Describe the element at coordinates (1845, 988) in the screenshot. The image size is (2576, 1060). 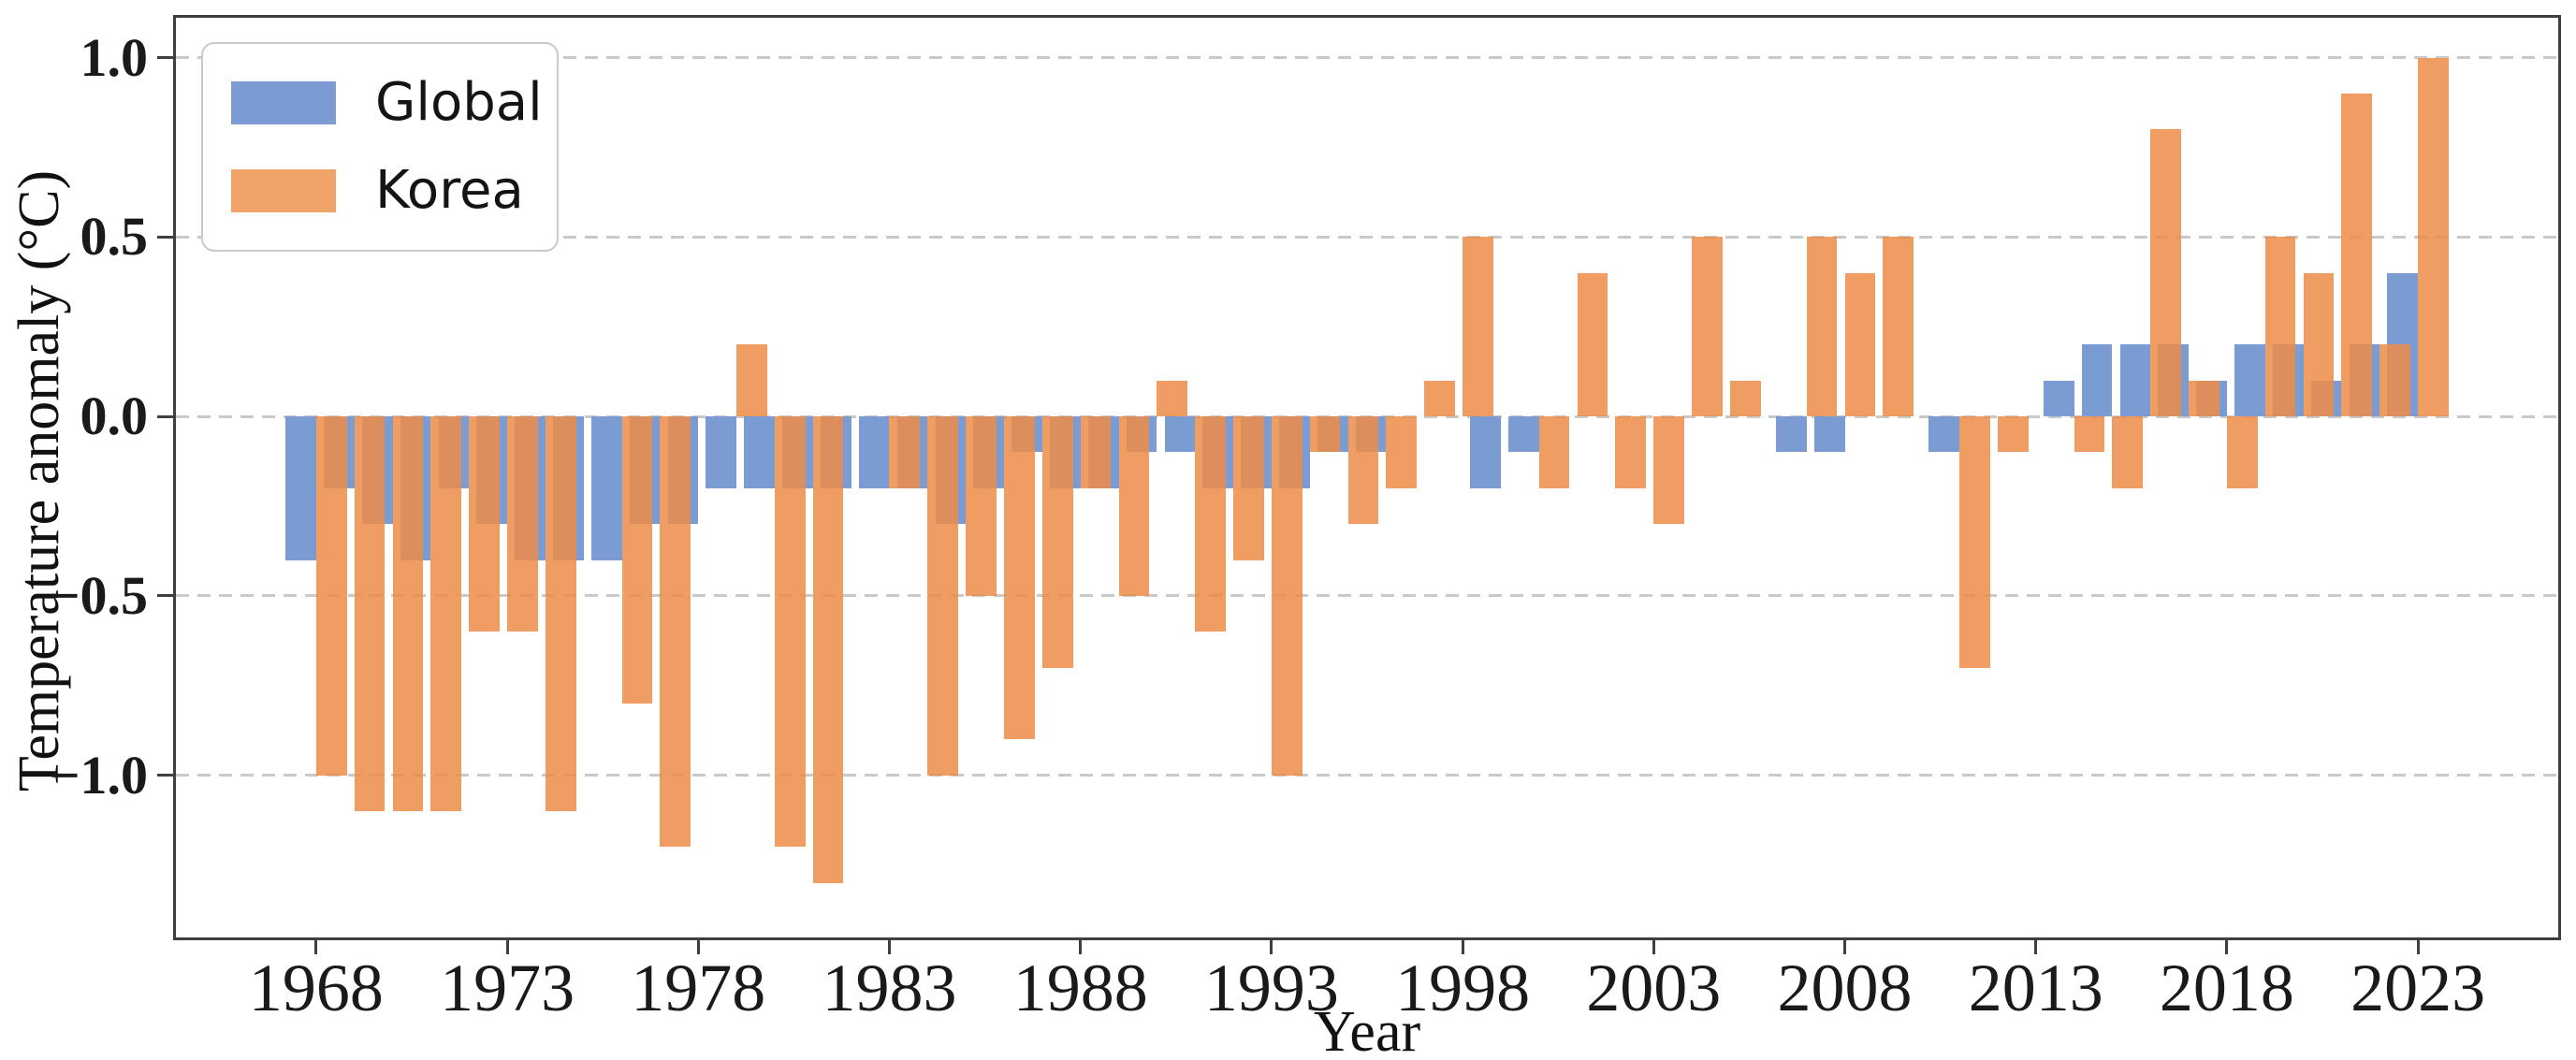
I see `x-ticklabel-2008: 2008` at that location.